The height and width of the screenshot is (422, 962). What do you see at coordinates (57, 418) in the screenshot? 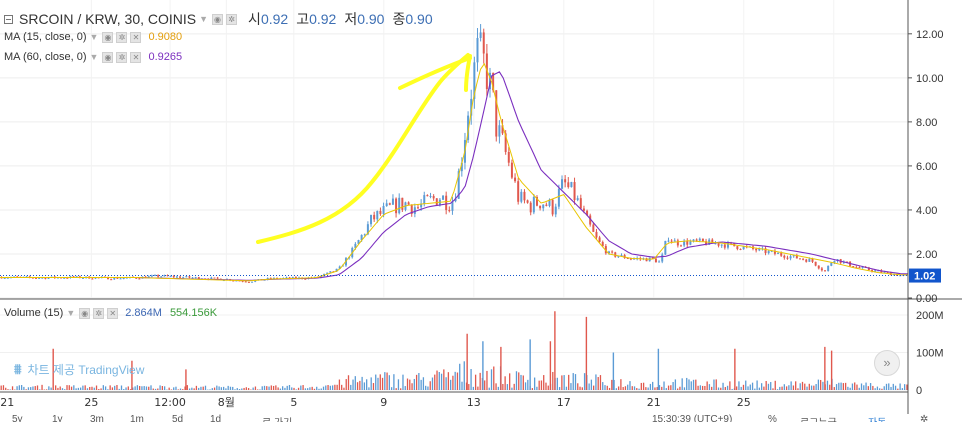
I see `range-1y: 1y` at bounding box center [57, 418].